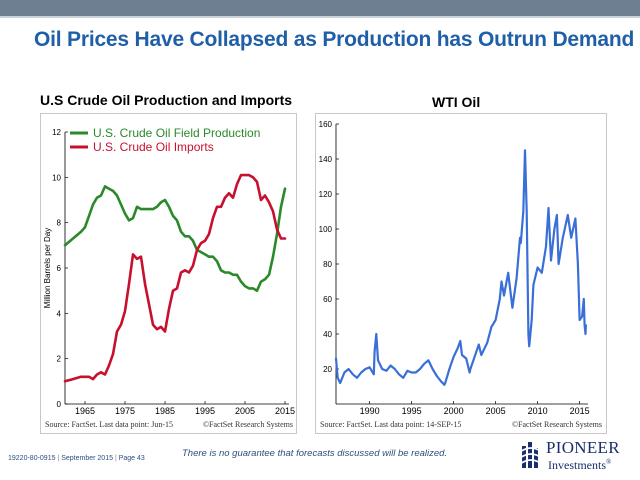 This screenshot has width=640, height=480. Describe the element at coordinates (609, 462) in the screenshot. I see `logo-registered-mark: ®` at that location.